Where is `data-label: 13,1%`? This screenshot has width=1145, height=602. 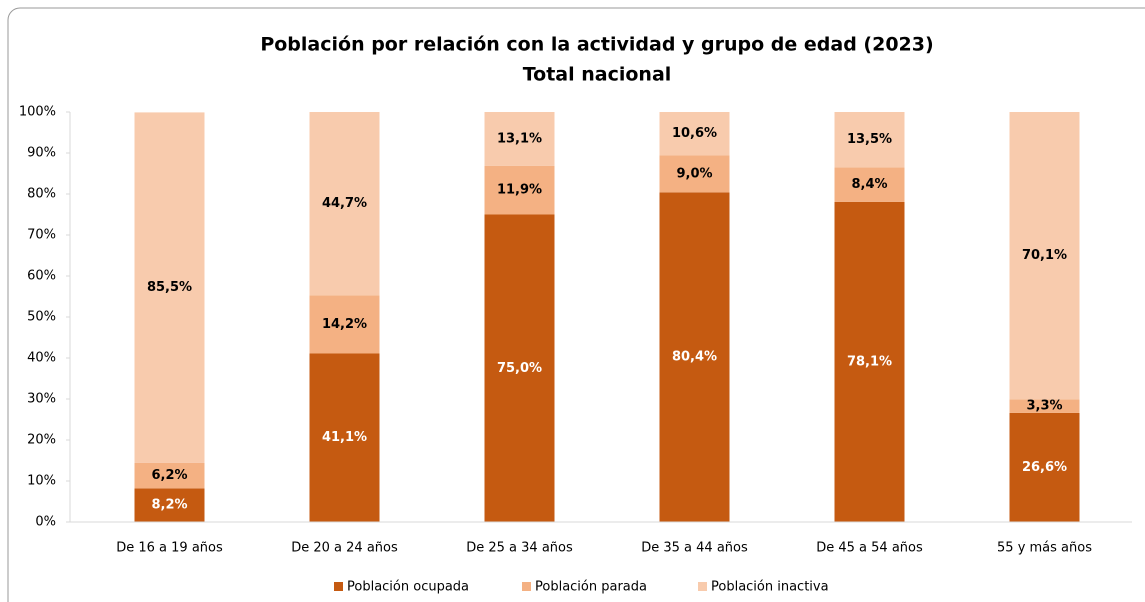
data-label: 13,1% is located at coordinates (519, 138).